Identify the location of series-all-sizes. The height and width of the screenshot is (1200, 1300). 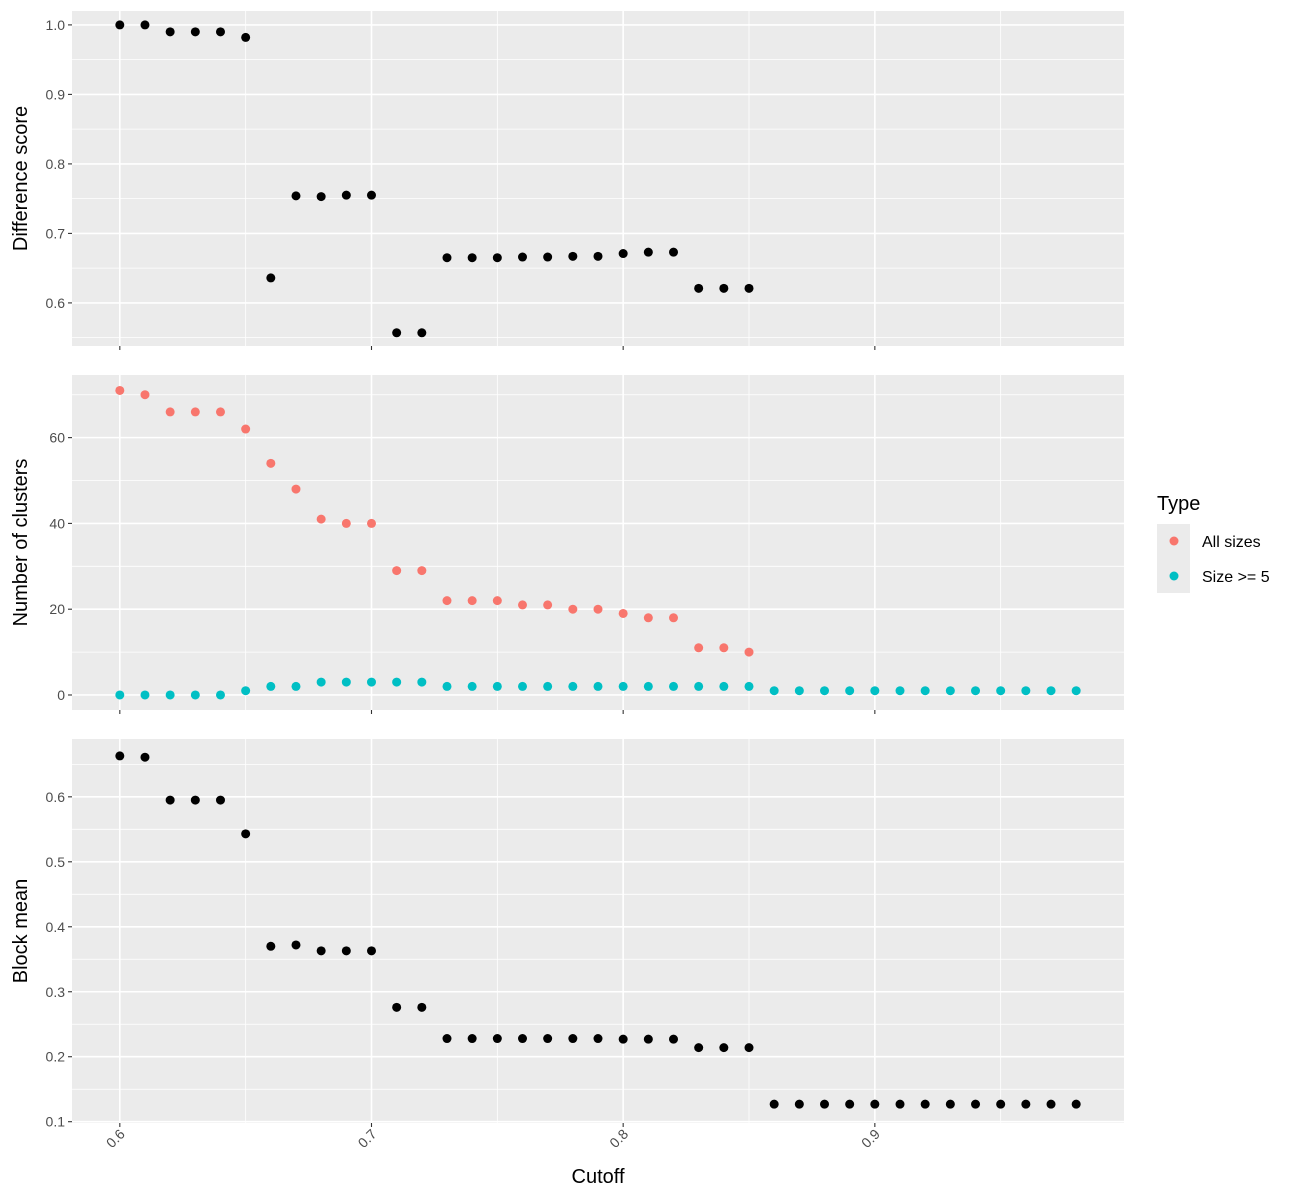
(434, 521).